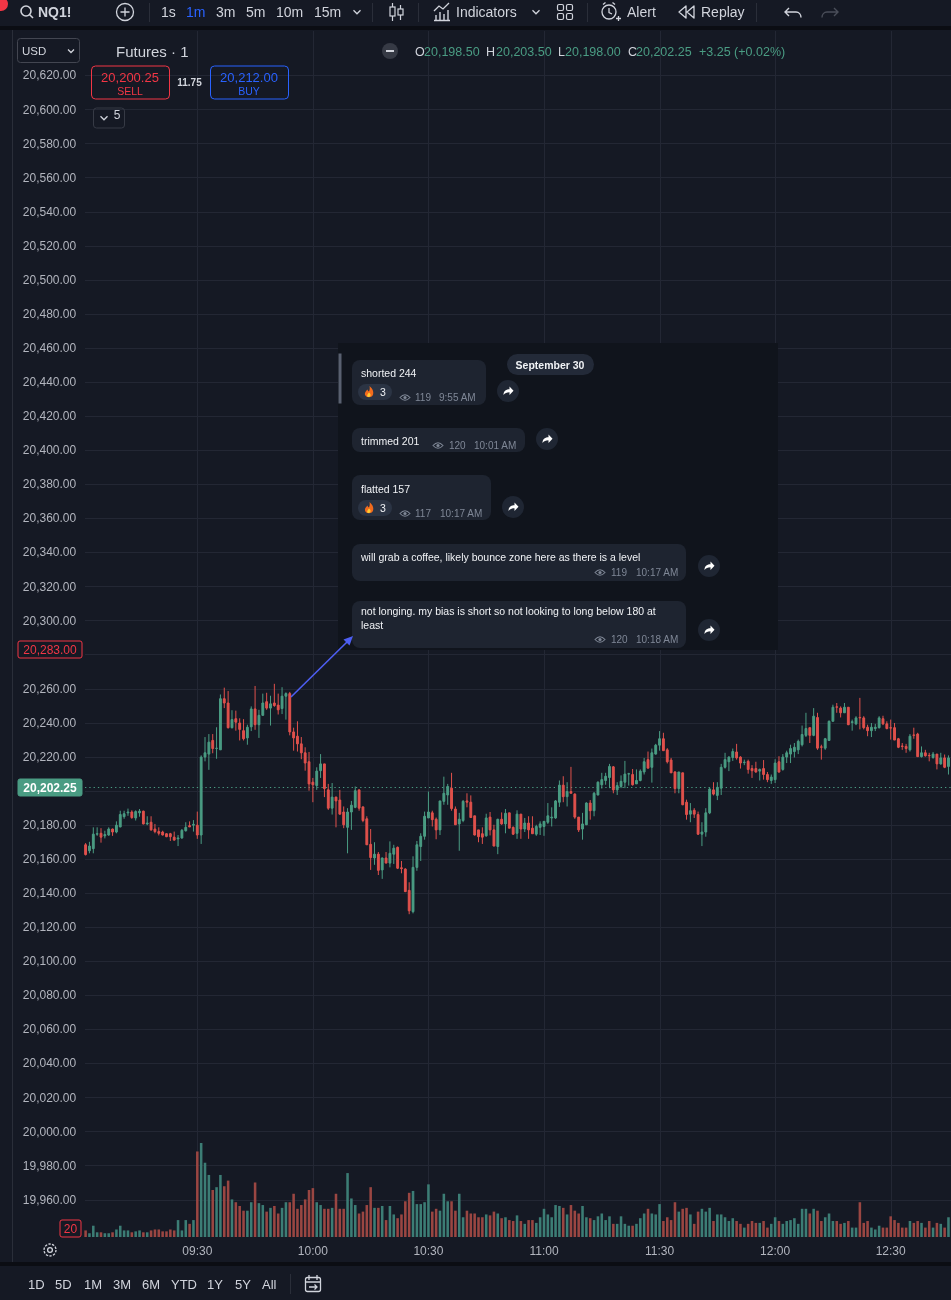 The width and height of the screenshot is (951, 1300). Describe the element at coordinates (49, 620) in the screenshot. I see `y-tick-label: 20,300.00` at that location.